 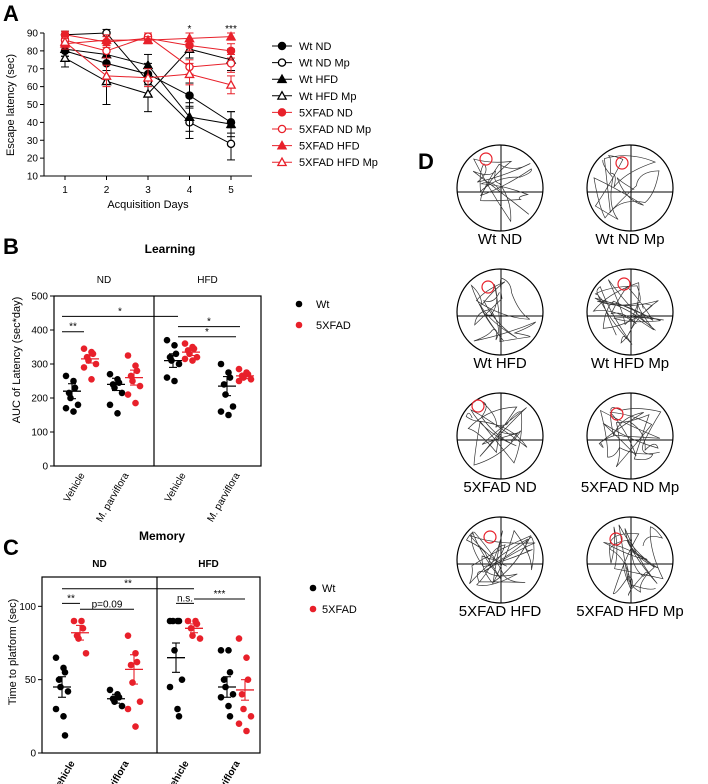 What do you see at coordinates (500, 239) in the screenshot?
I see `trace-label: Wt ND` at bounding box center [500, 239].